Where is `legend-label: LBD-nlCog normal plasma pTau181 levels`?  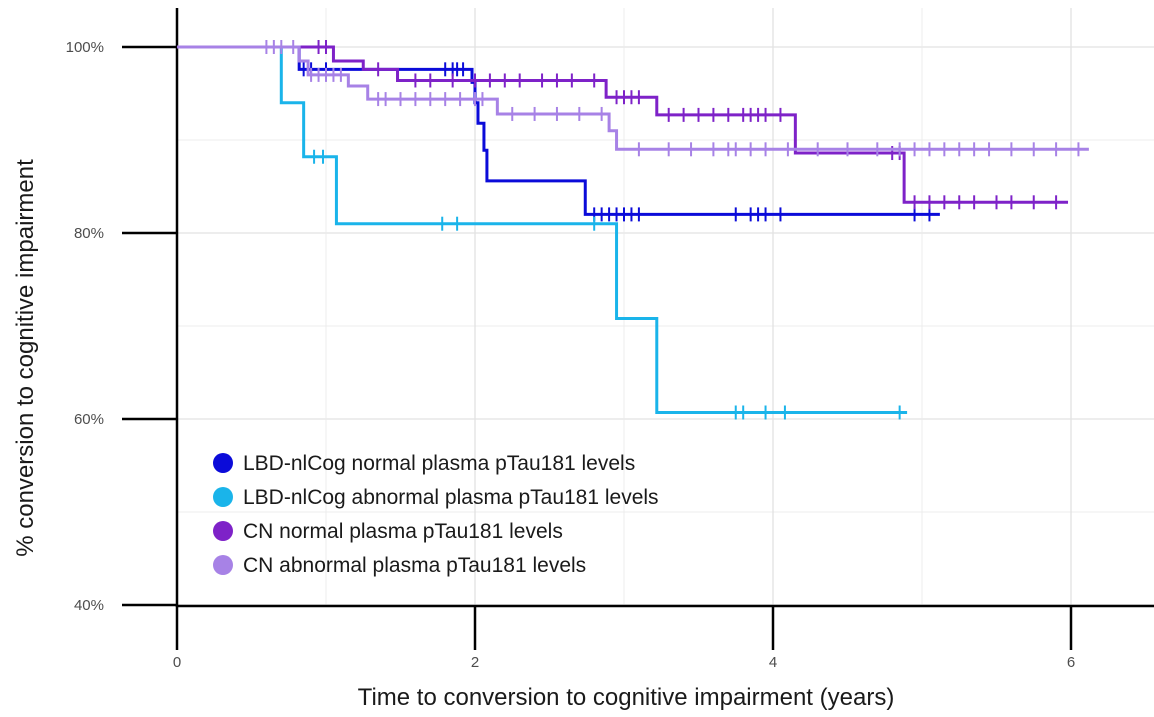 legend-label: LBD-nlCog normal plasma pTau181 levels is located at coordinates (439, 463).